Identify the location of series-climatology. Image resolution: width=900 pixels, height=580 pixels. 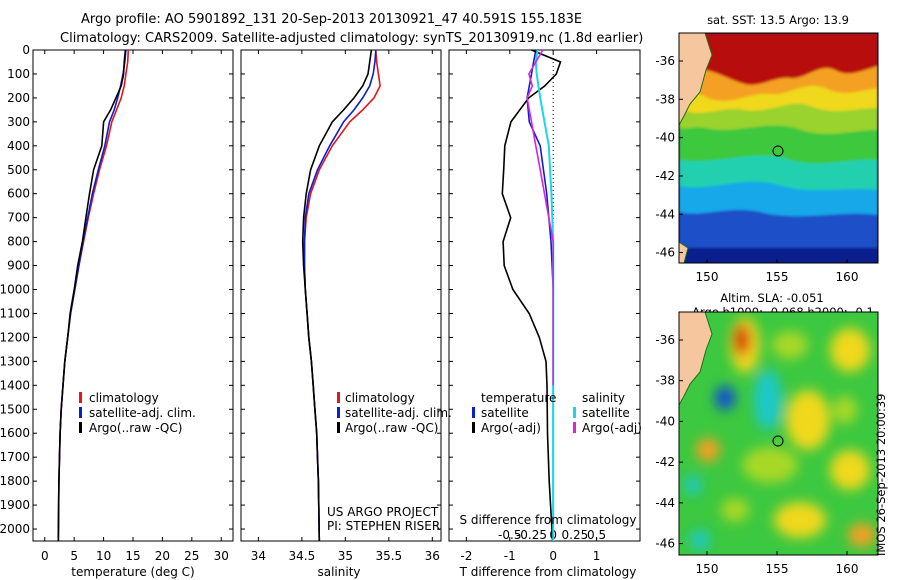
(93, 295).